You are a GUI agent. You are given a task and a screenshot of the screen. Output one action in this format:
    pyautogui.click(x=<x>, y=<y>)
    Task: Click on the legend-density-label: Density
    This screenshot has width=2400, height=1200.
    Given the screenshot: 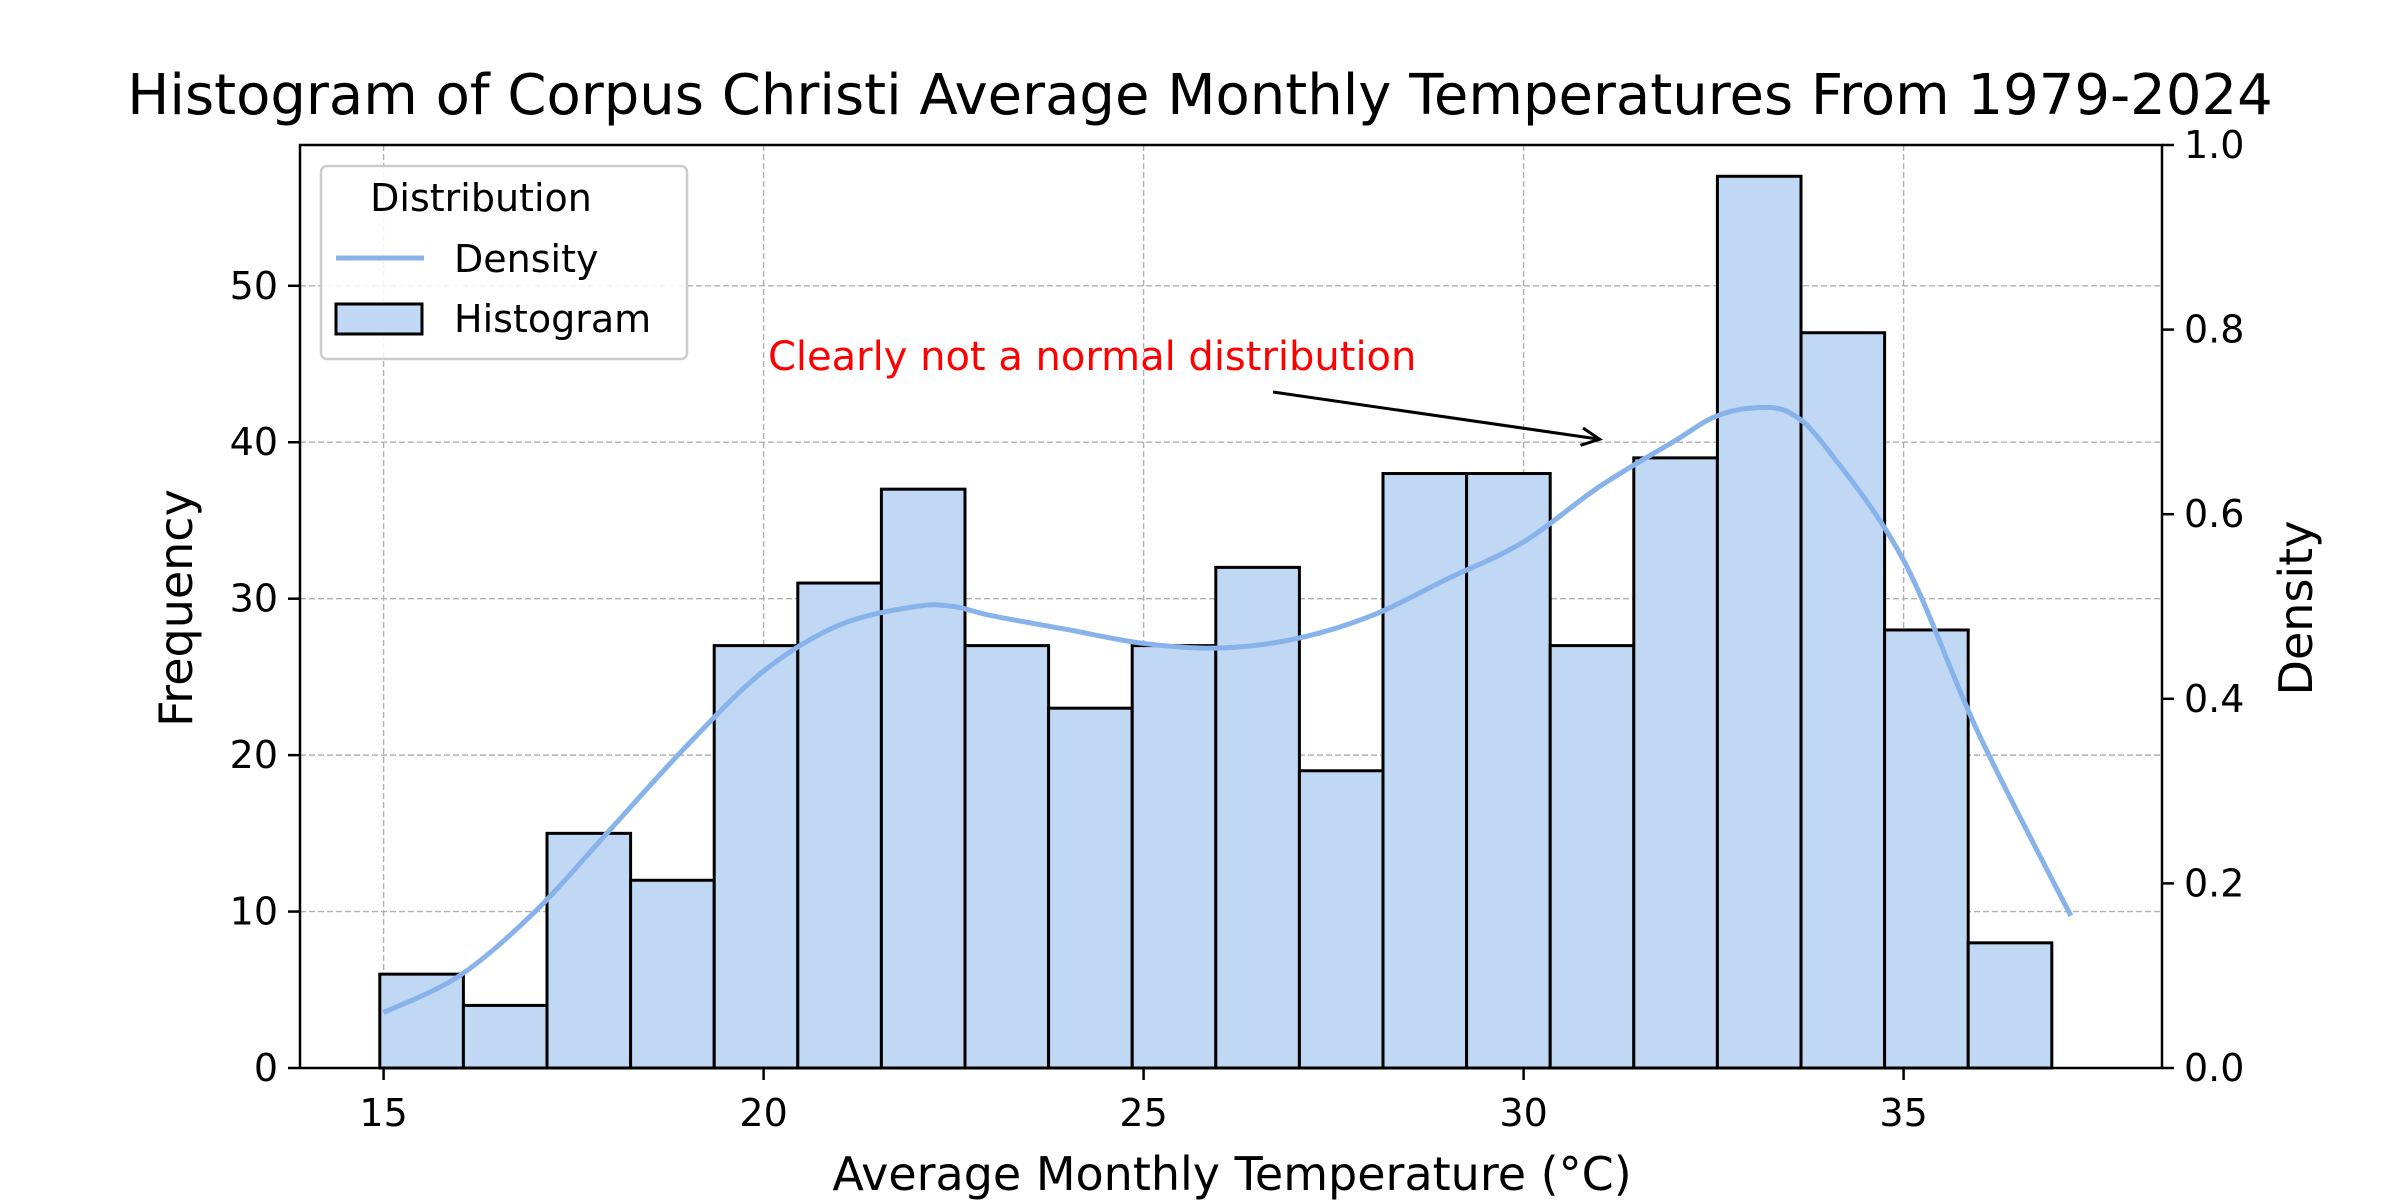 What is the action you would take?
    pyautogui.click(x=526, y=259)
    